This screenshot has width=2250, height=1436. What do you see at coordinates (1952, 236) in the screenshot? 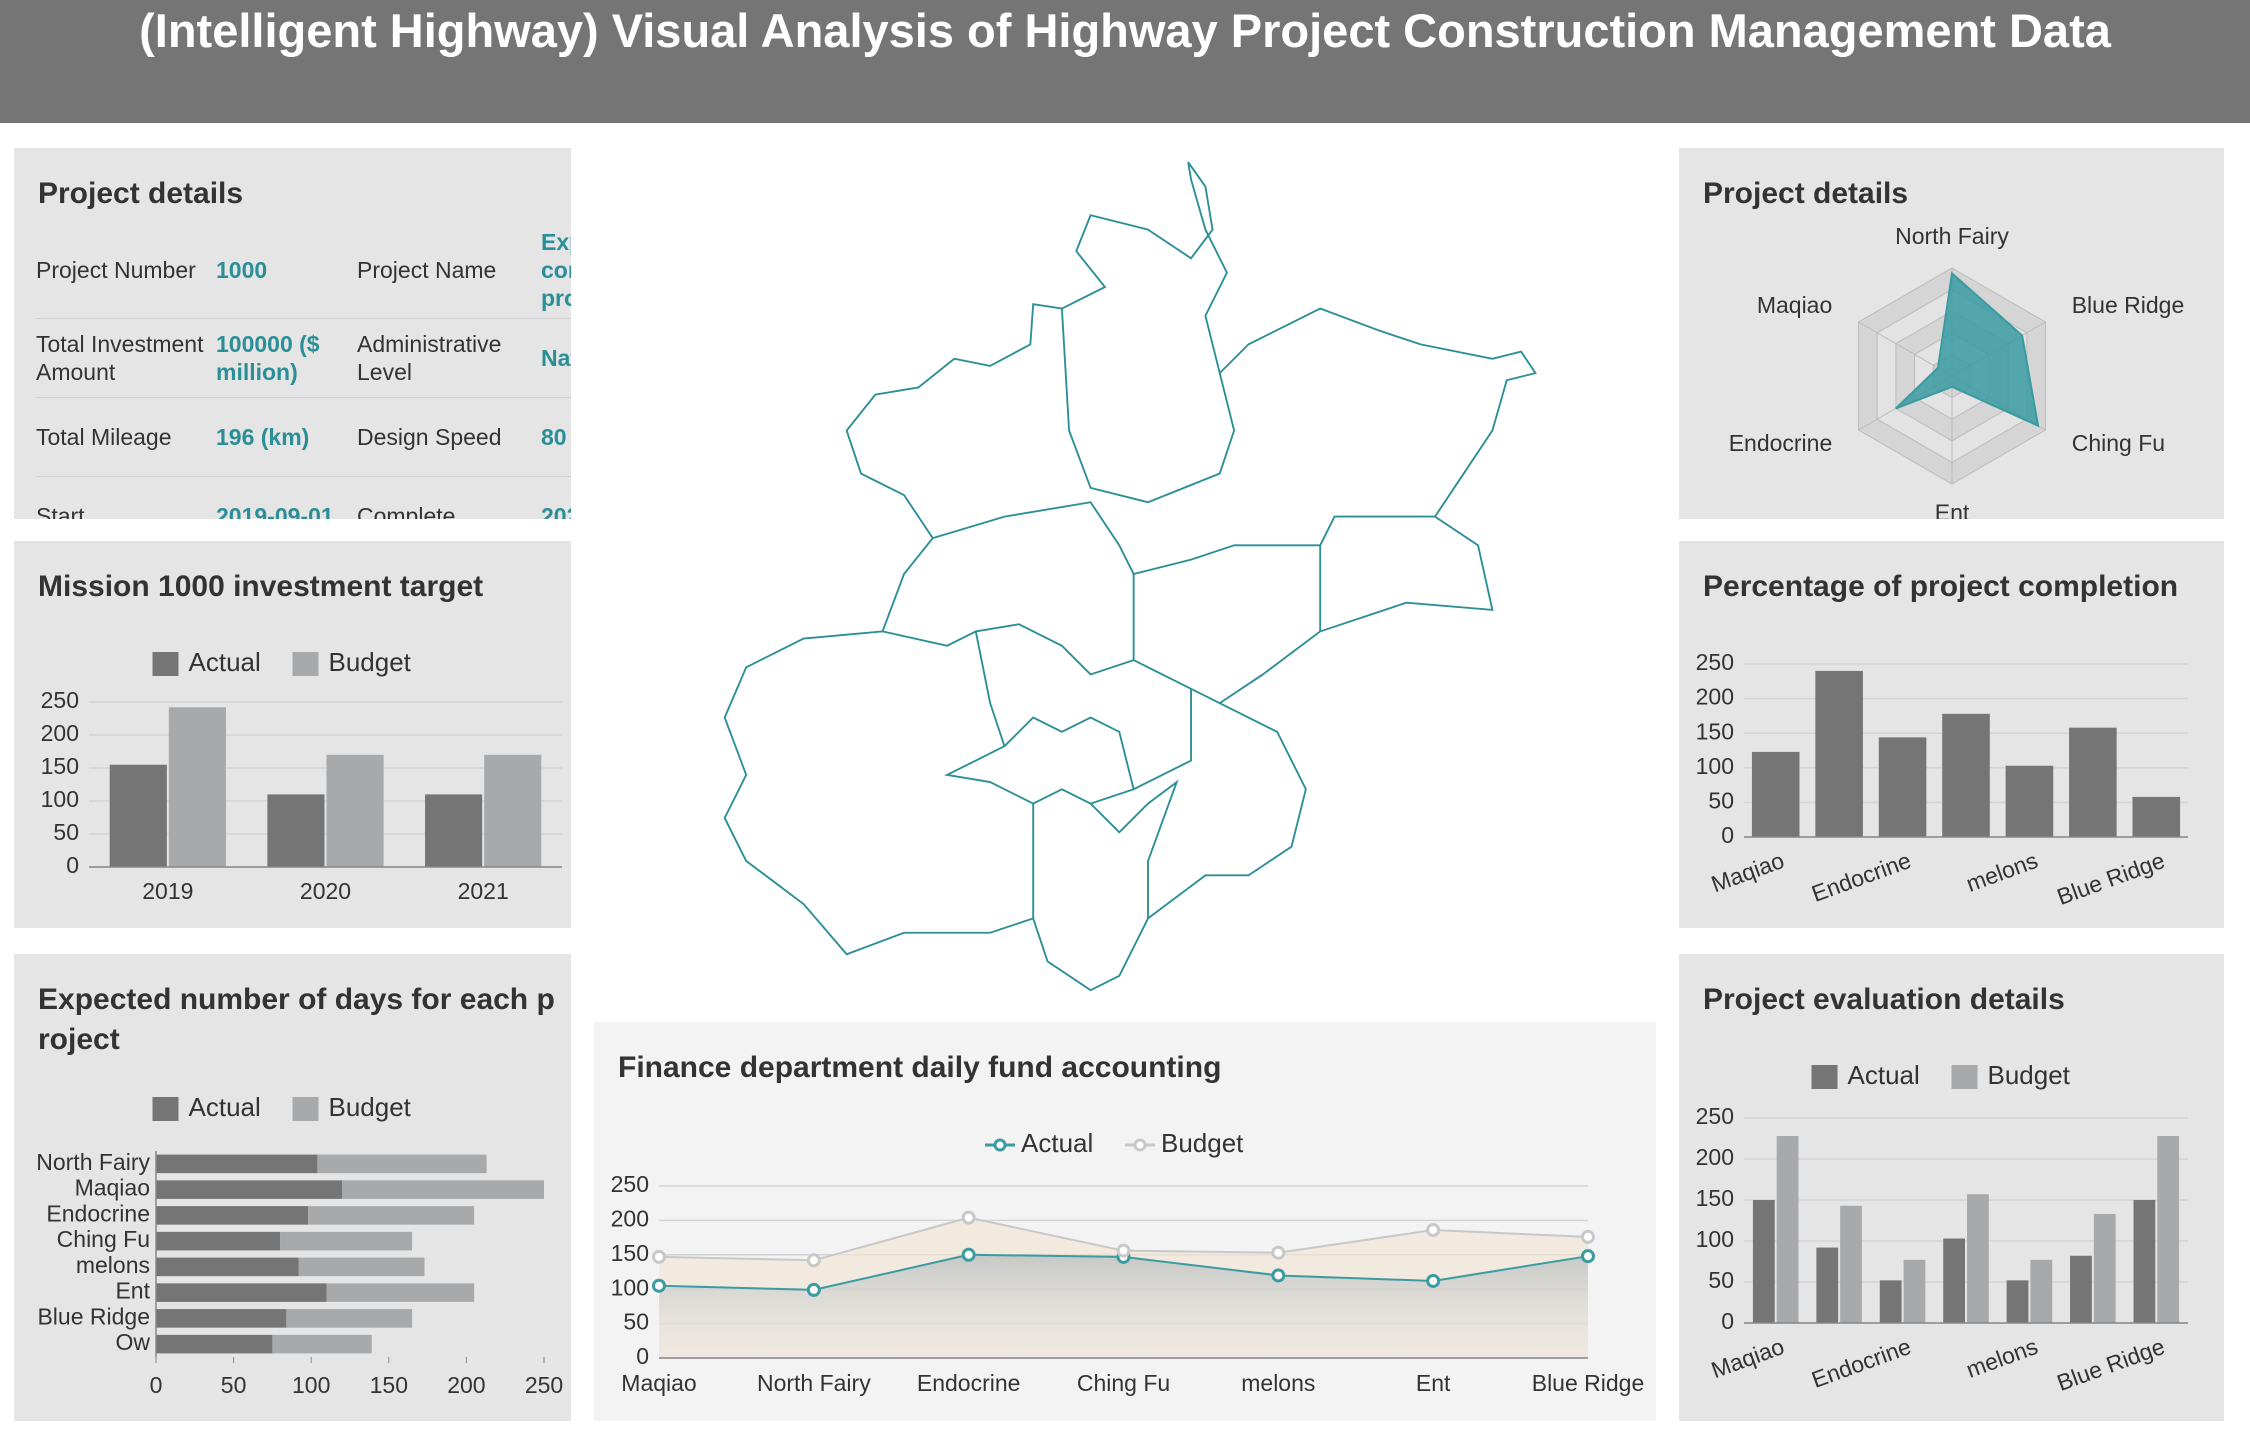
I see `indicator-label: North Fairy` at bounding box center [1952, 236].